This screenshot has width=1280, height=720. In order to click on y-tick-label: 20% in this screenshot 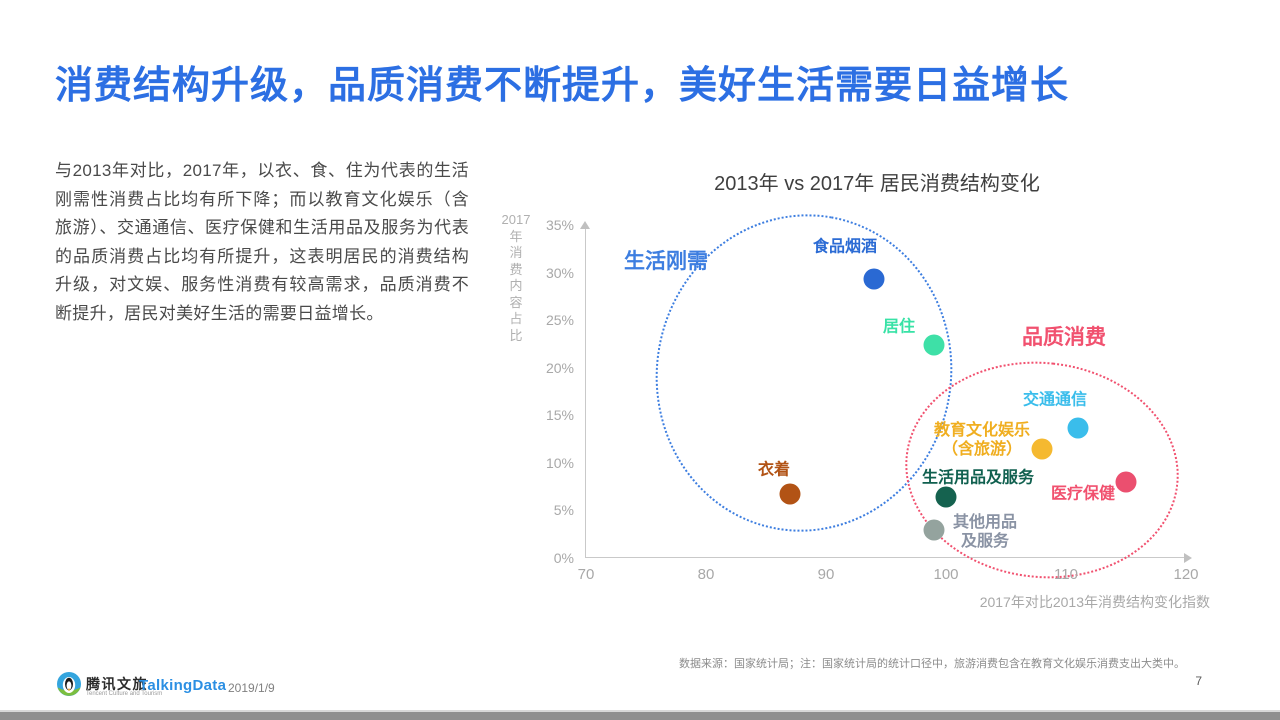, I will do `click(559, 367)`.